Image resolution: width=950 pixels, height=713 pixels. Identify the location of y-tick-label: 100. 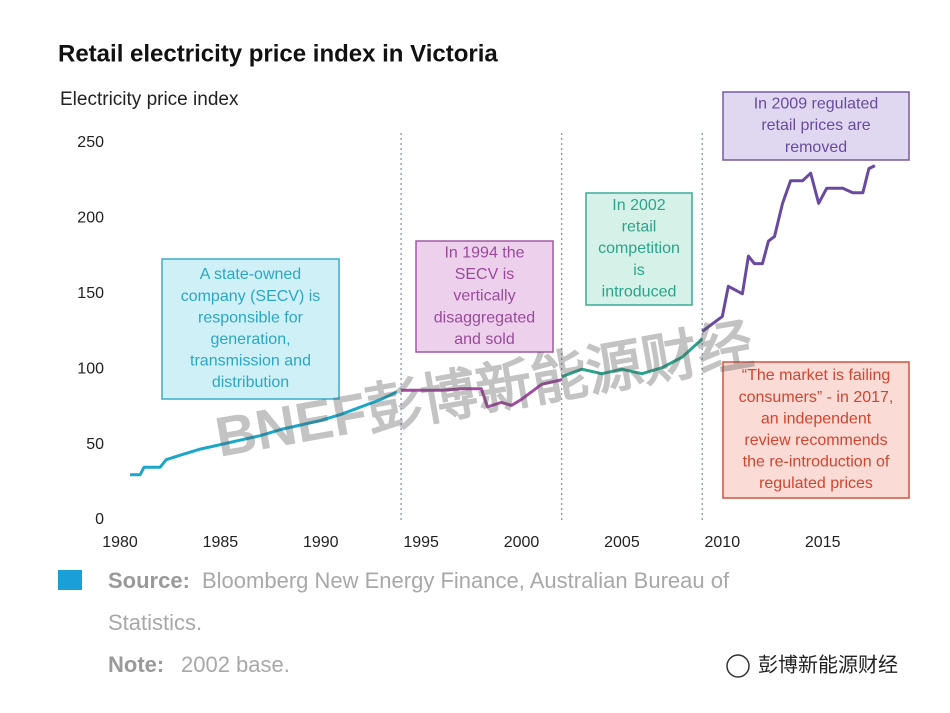
(90, 368).